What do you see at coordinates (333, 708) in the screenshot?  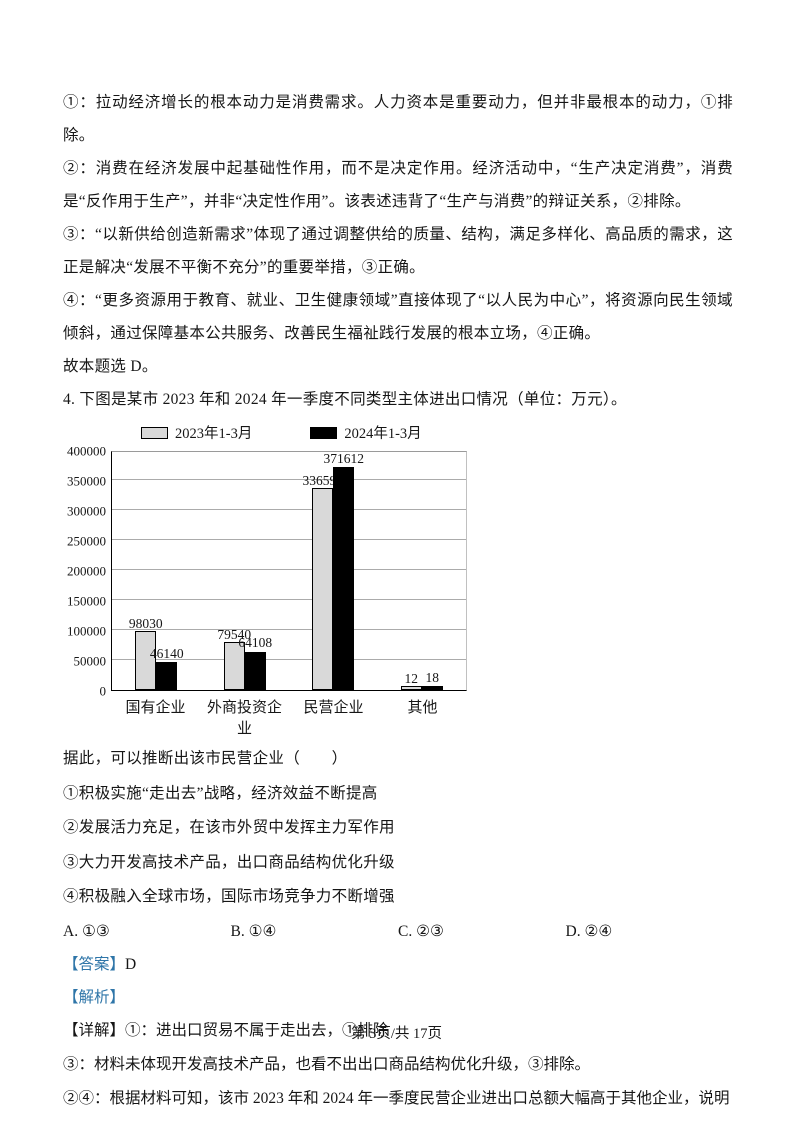 I see `x-axis-label-3: 民营企业` at bounding box center [333, 708].